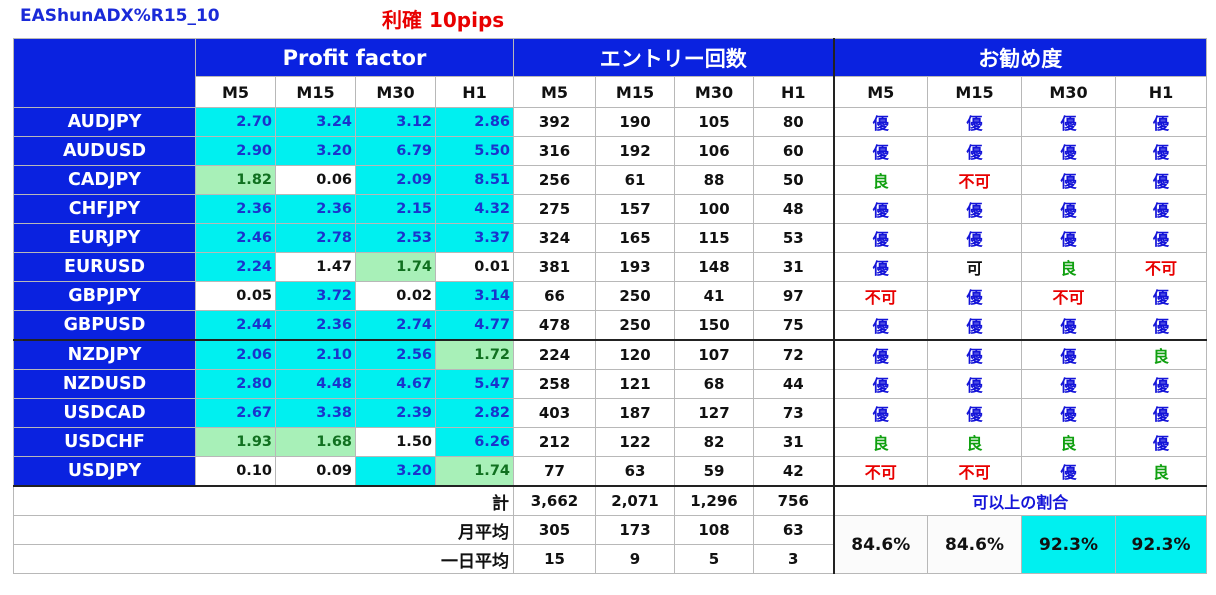 The width and height of the screenshot is (1216, 595). Describe the element at coordinates (235, 442) in the screenshot. I see `profit-factor-cell: 1.93` at that location.